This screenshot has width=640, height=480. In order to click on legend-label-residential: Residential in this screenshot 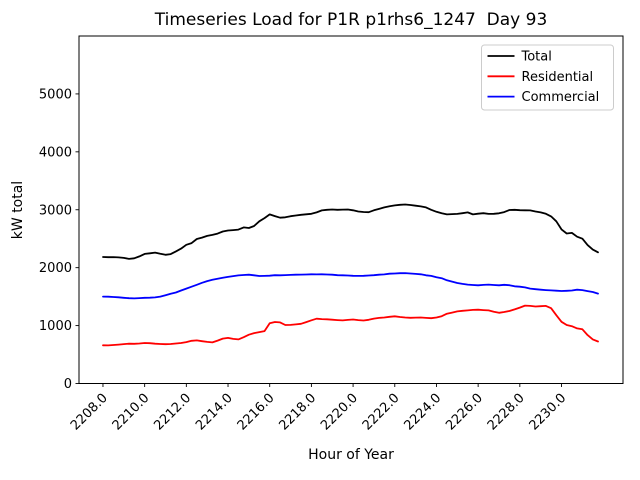, I will do `click(558, 77)`.